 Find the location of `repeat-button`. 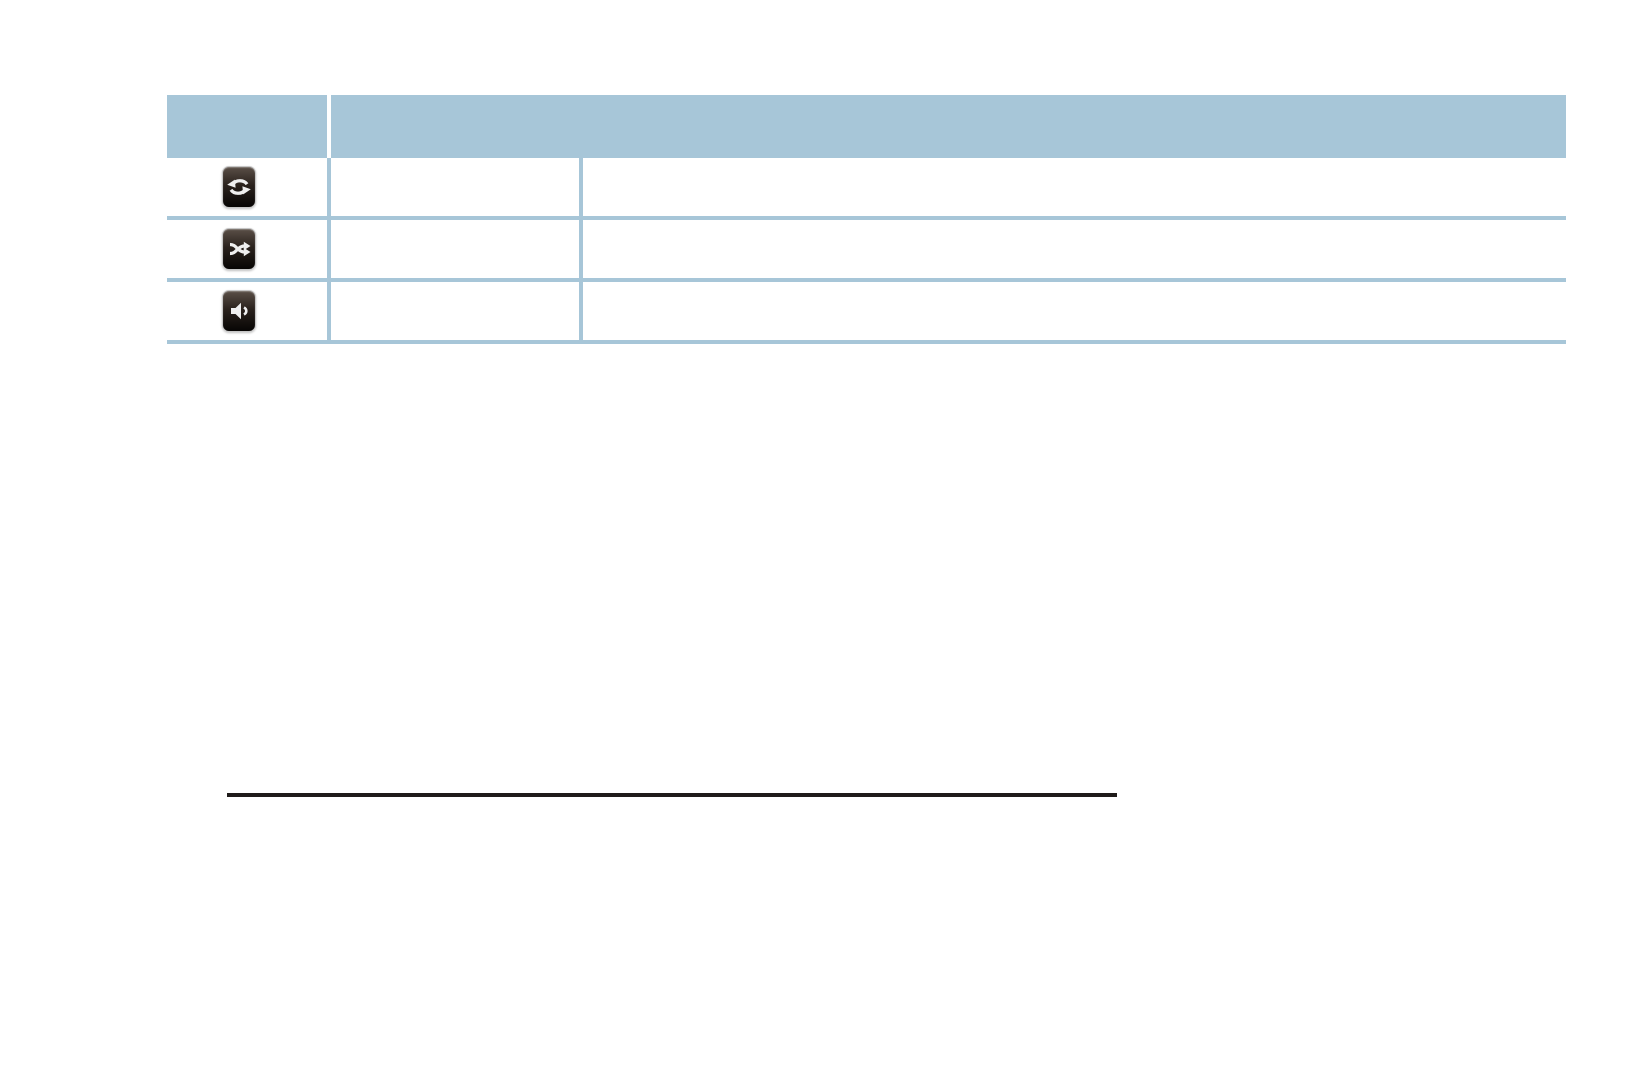

repeat-button is located at coordinates (239, 187).